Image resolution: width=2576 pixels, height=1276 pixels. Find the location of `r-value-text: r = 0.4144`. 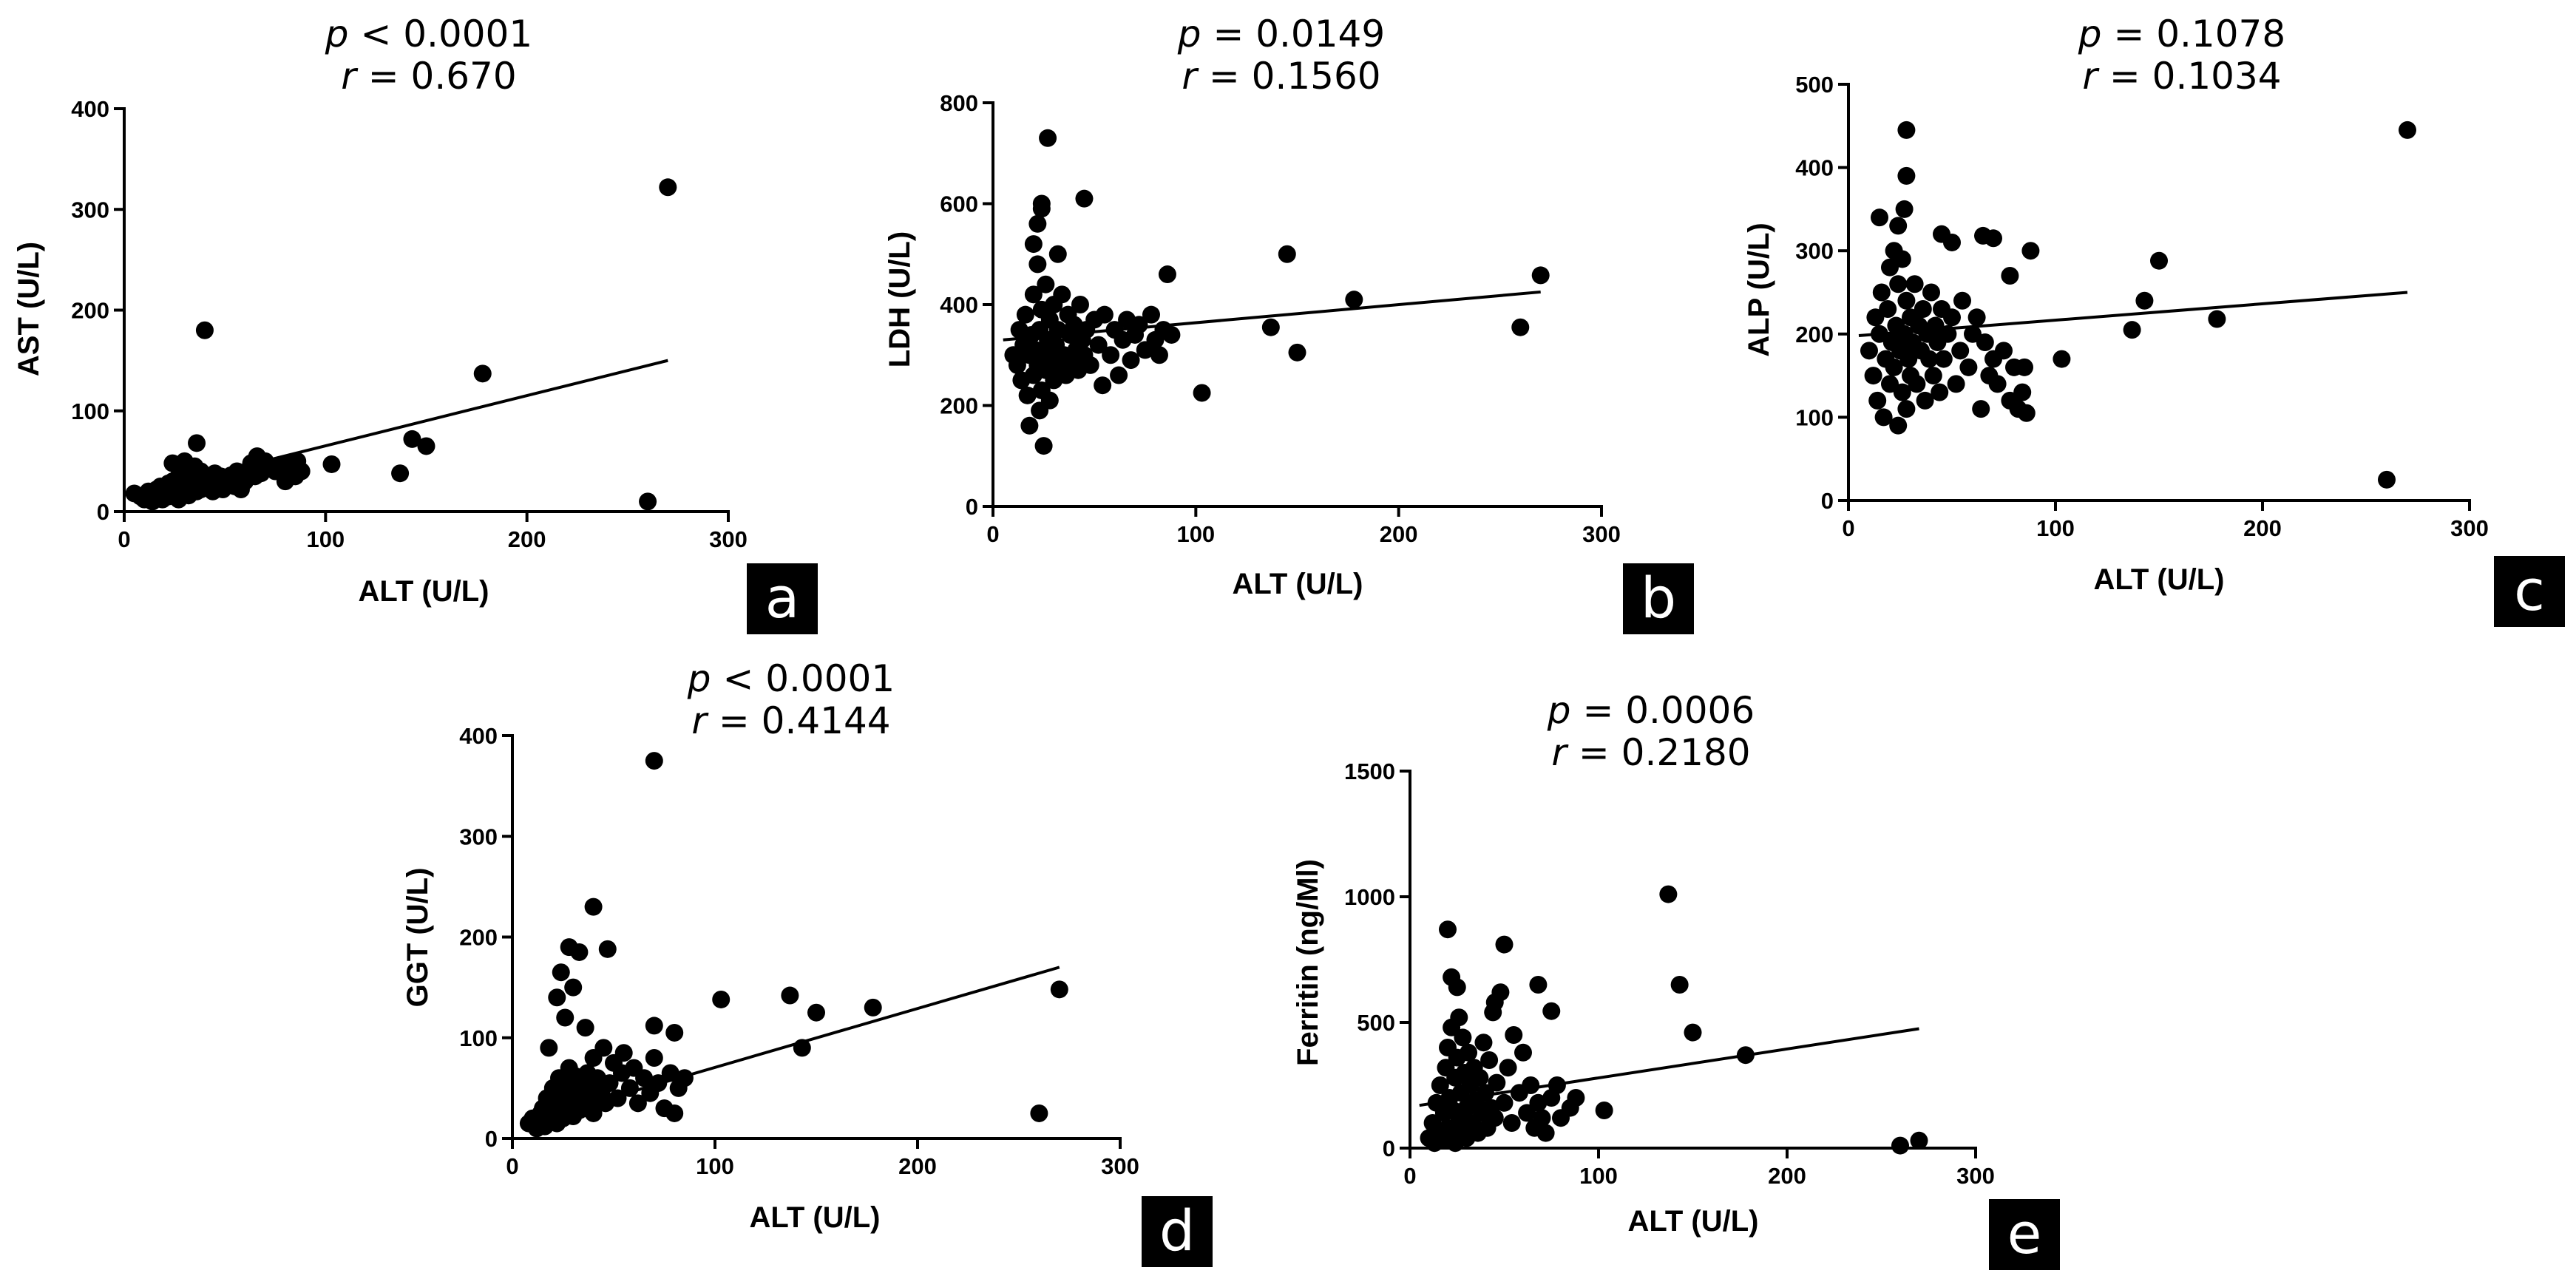

r-value-text: r = 0.4144 is located at coordinates (790, 720).